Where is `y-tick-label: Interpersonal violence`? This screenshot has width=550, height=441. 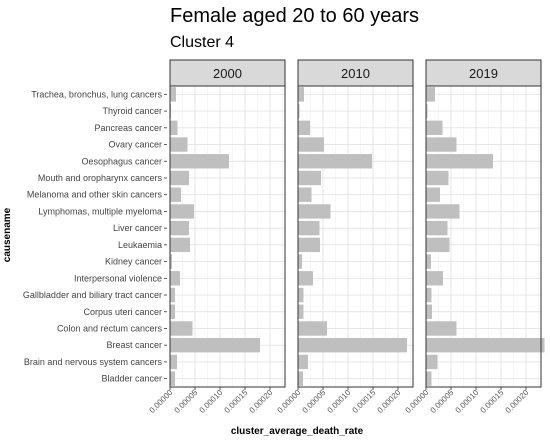 y-tick-label: Interpersonal violence is located at coordinates (118, 278).